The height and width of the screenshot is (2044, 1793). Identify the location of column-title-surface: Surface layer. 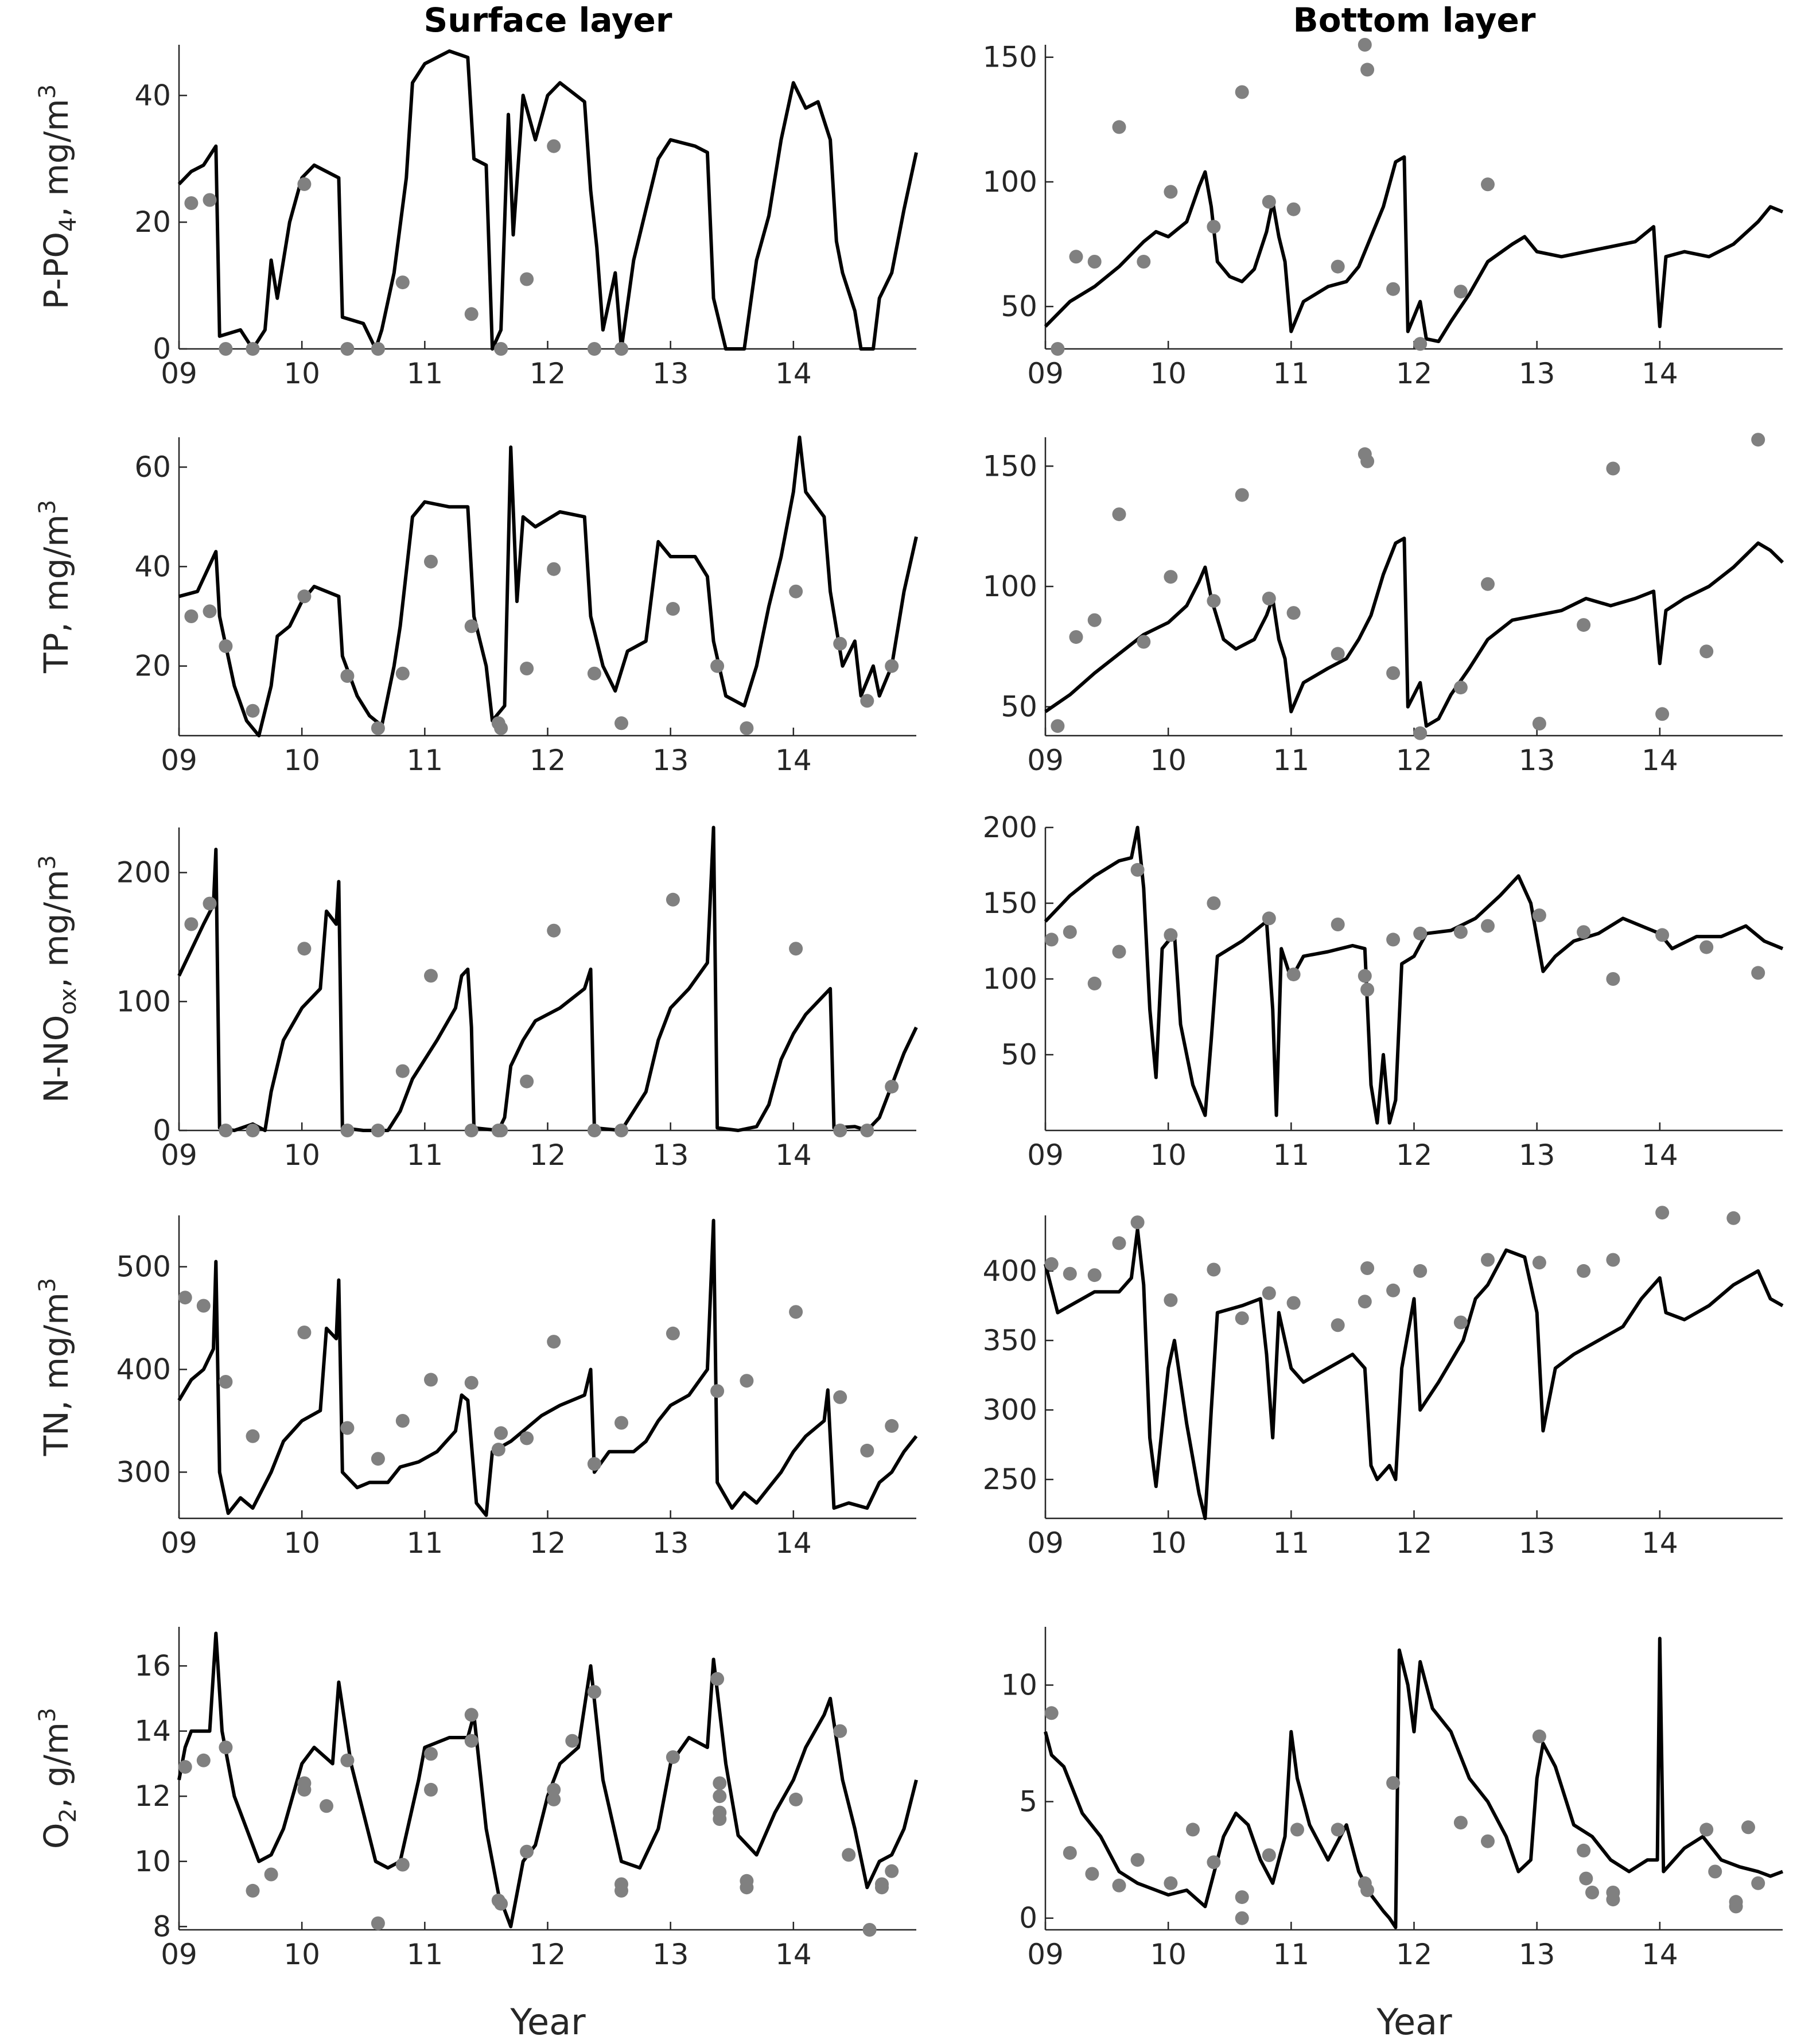
(548, 20).